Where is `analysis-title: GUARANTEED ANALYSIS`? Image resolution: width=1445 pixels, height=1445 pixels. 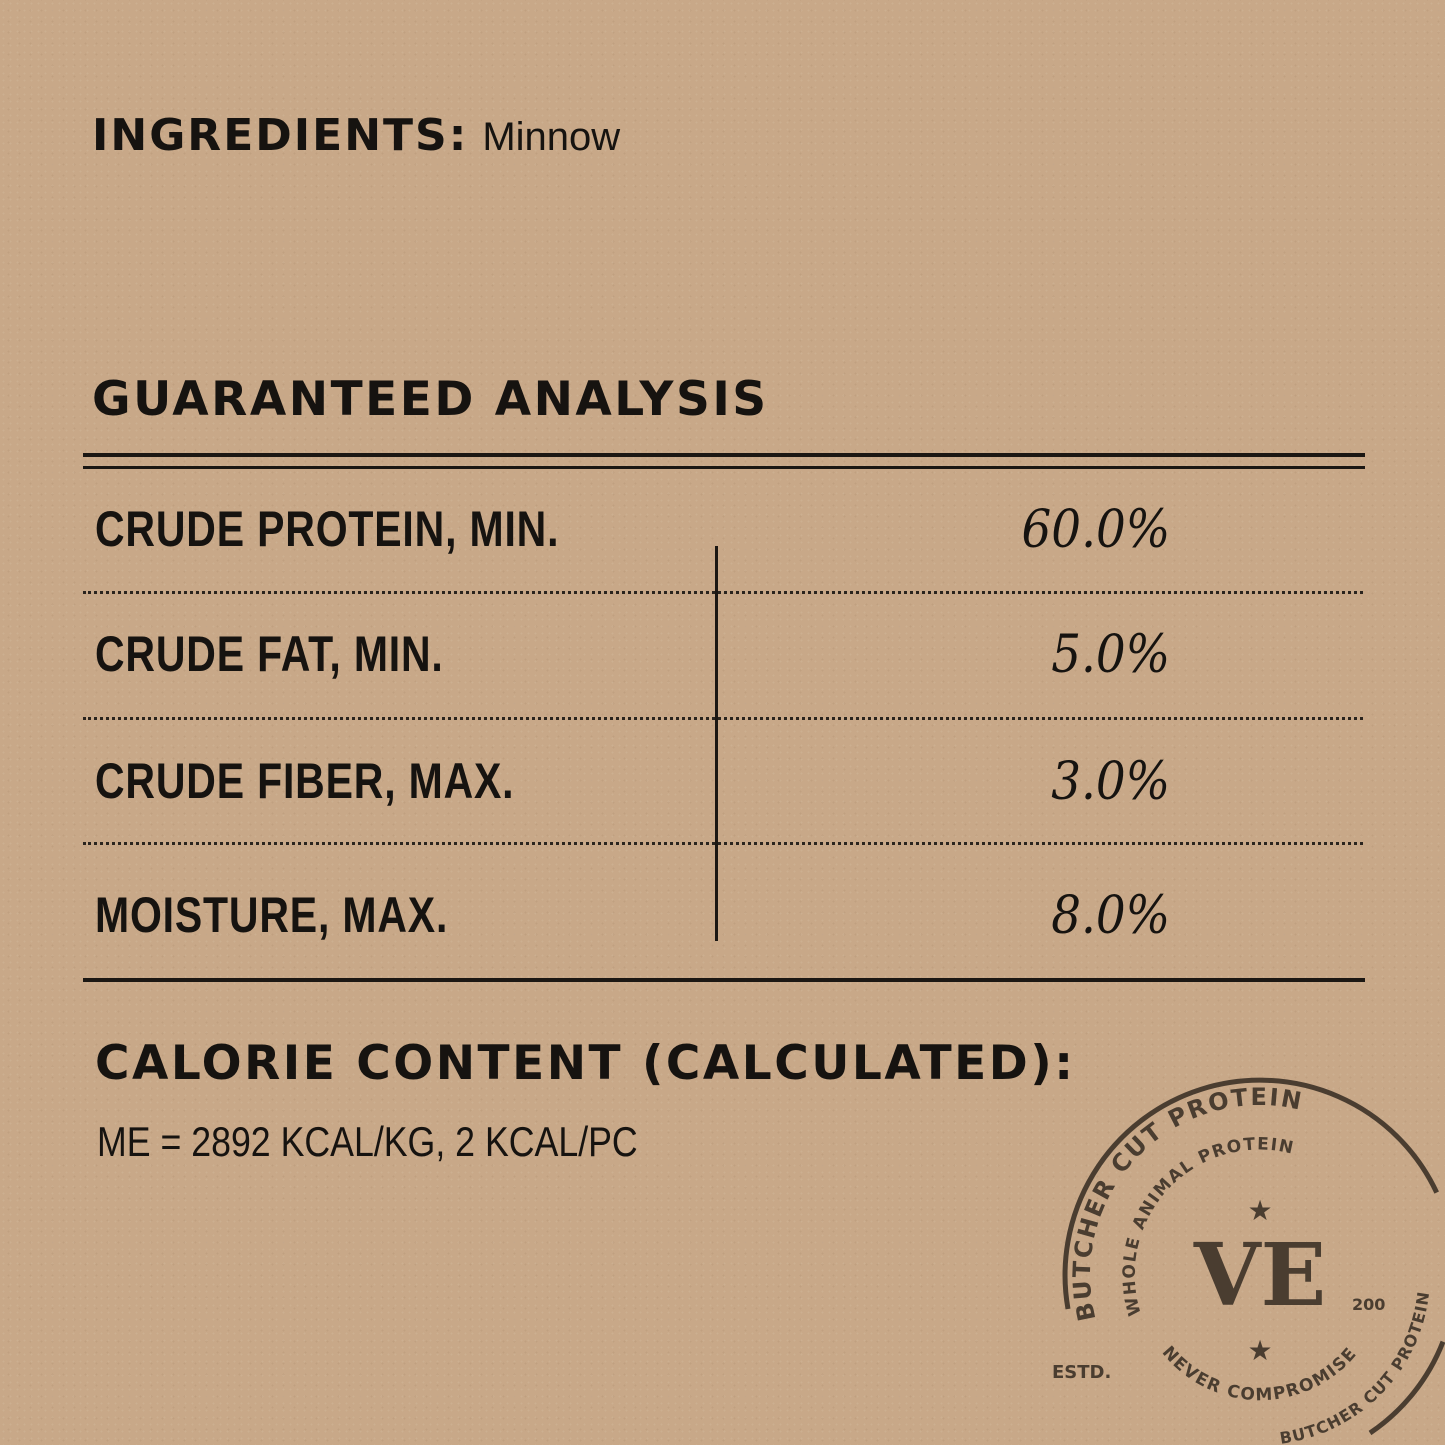 analysis-title: GUARANTEED ANALYSIS is located at coordinates (430, 399).